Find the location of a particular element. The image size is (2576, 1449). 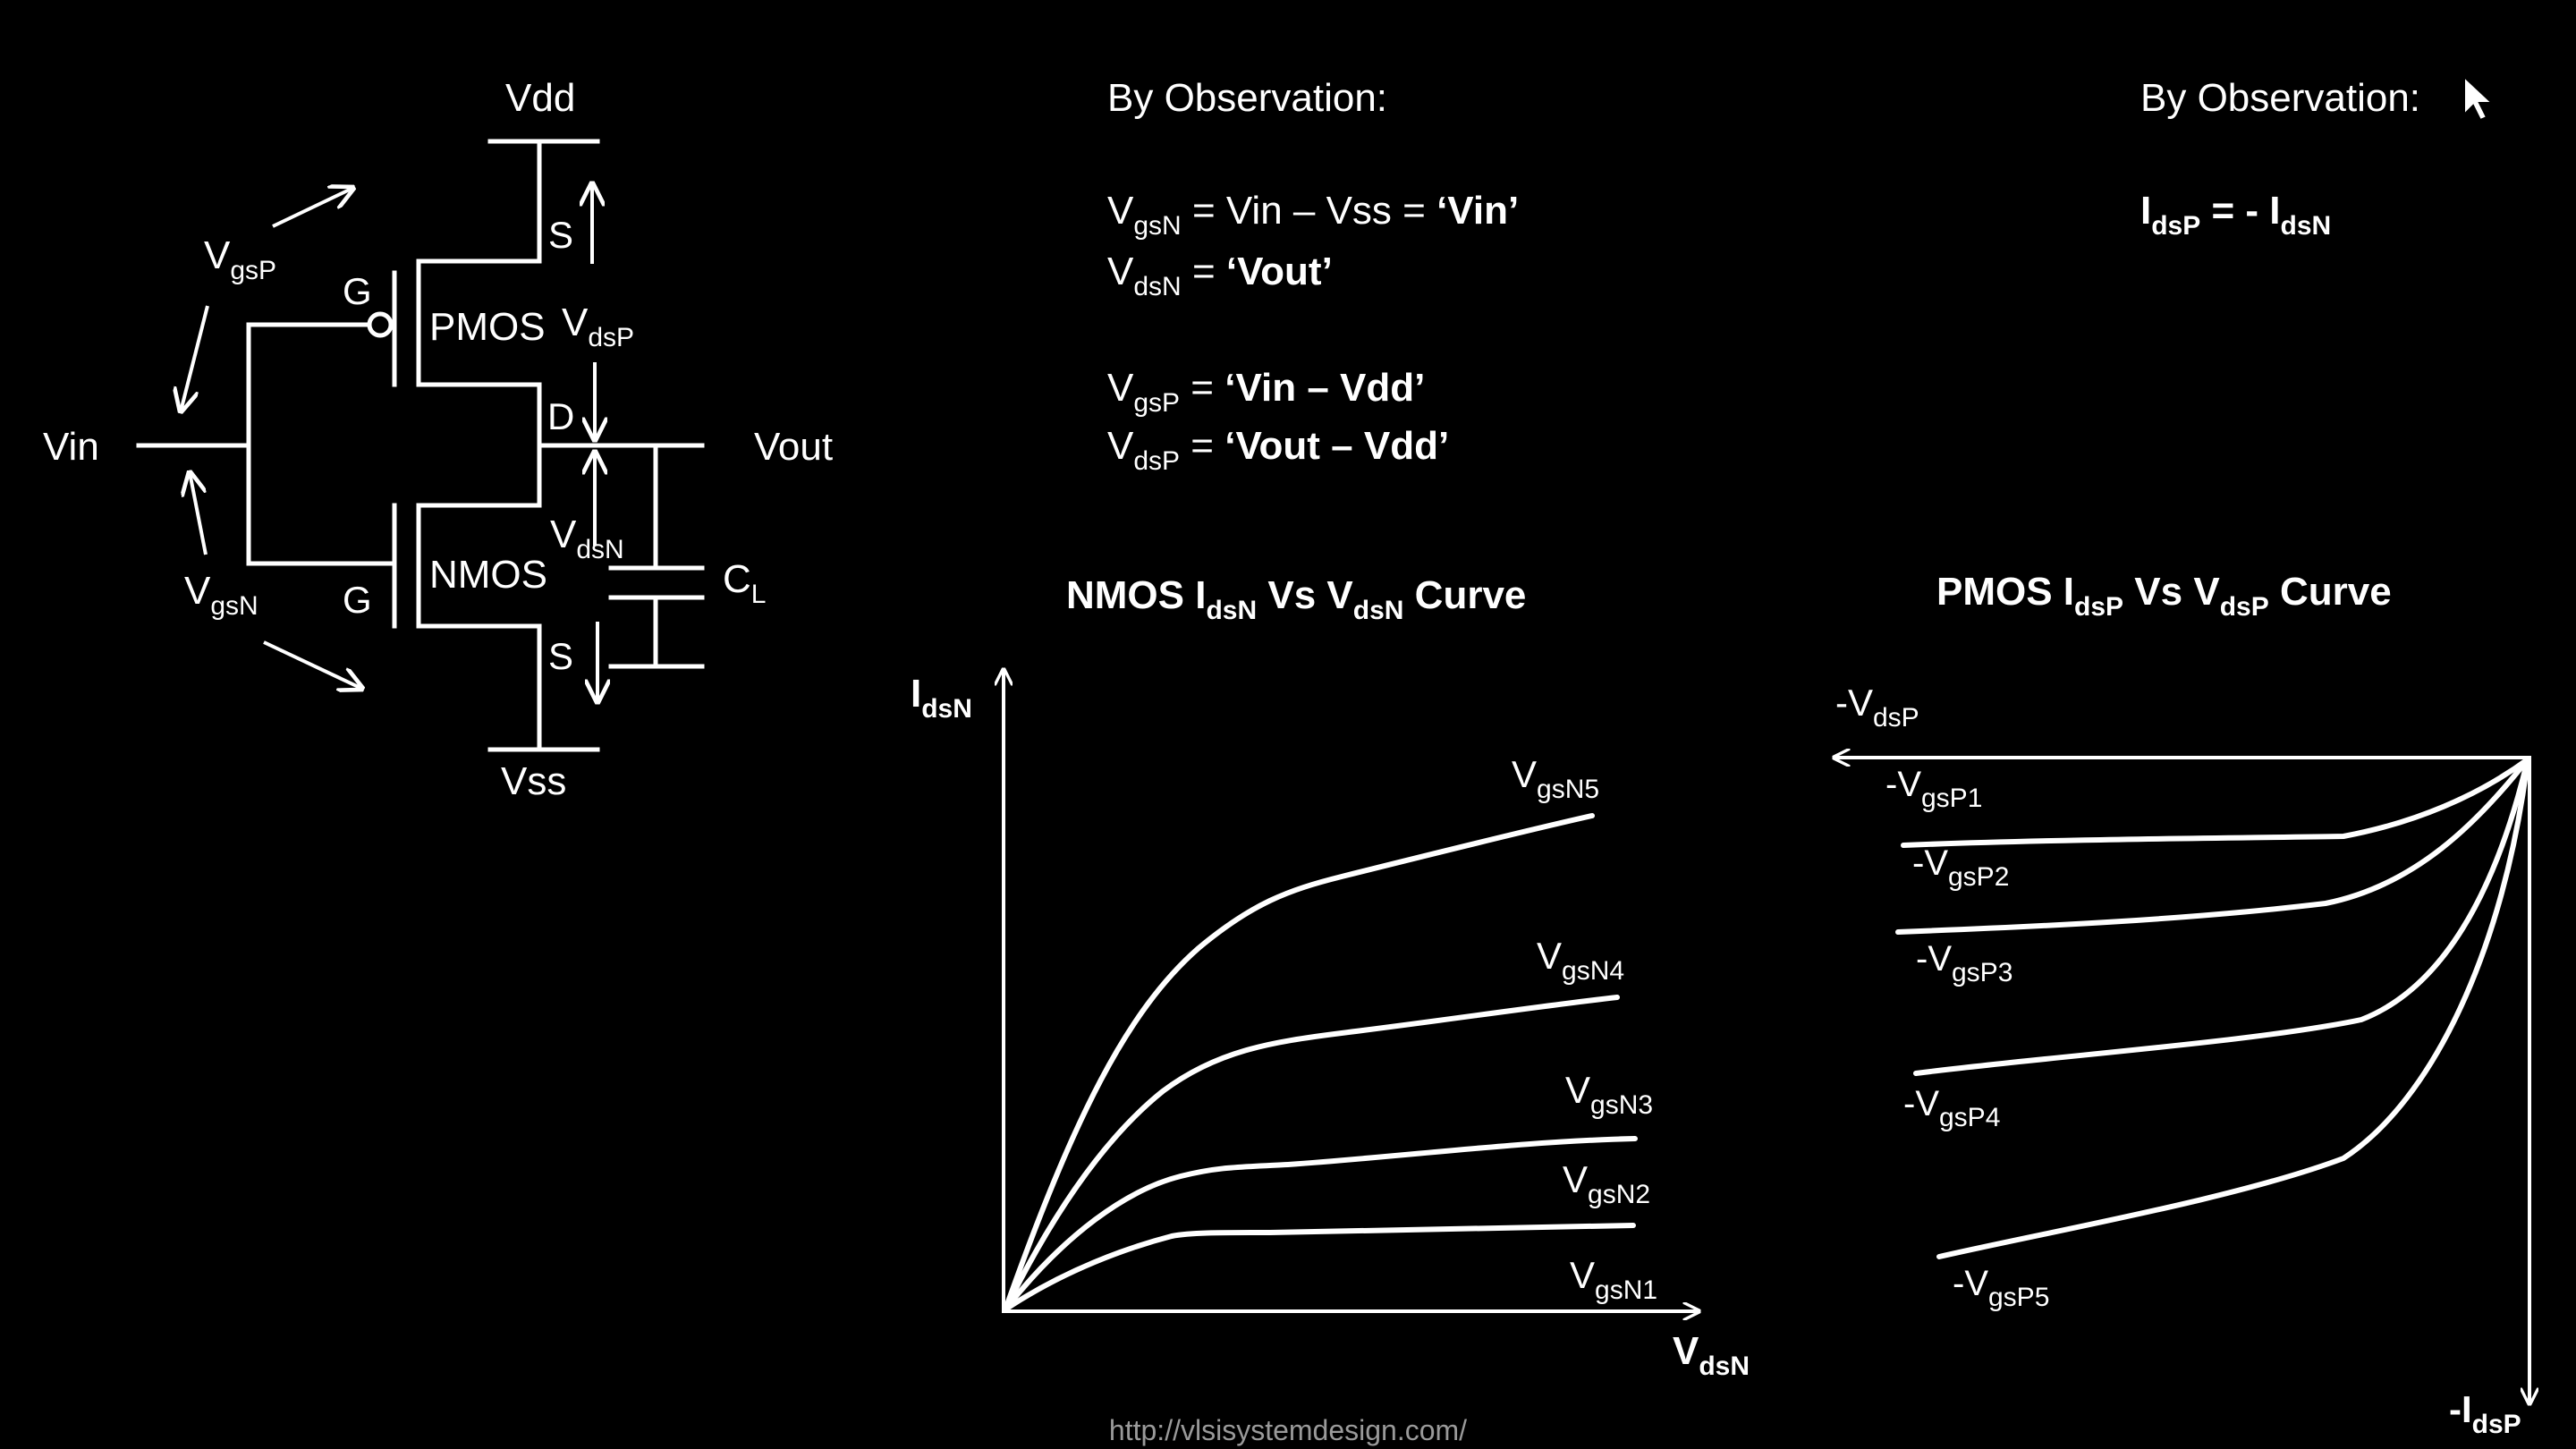

vgsn-label: VgsN is located at coordinates (221, 595).